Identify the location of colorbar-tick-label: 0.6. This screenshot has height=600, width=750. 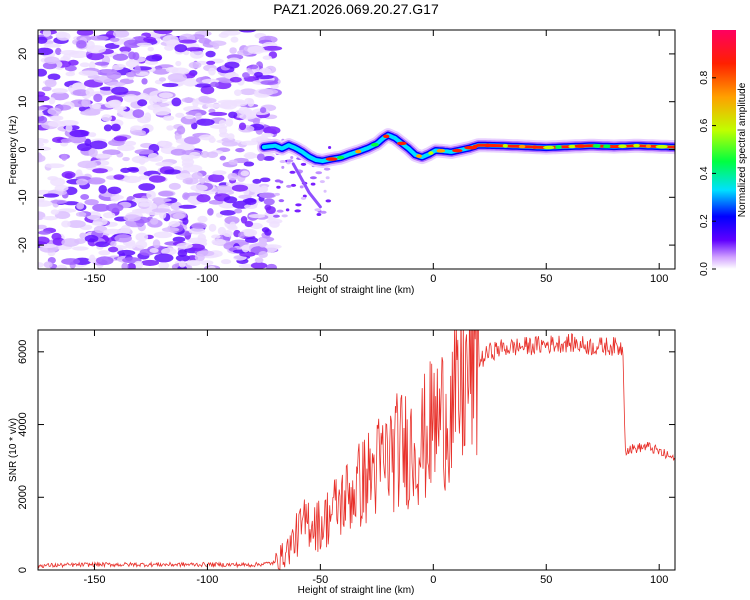
(704, 125).